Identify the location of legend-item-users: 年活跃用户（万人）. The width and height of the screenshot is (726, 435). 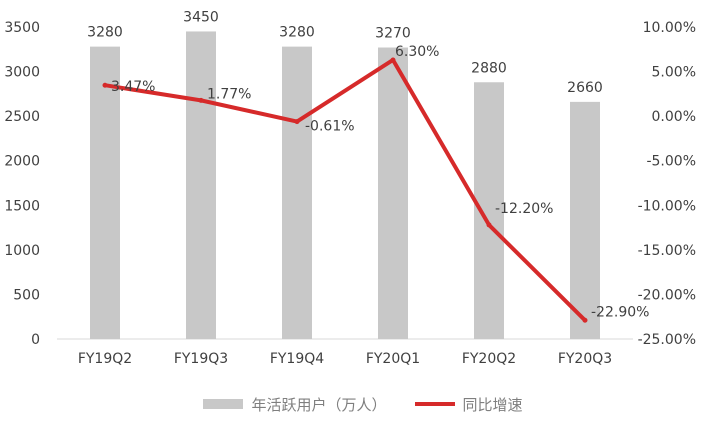
(295, 404).